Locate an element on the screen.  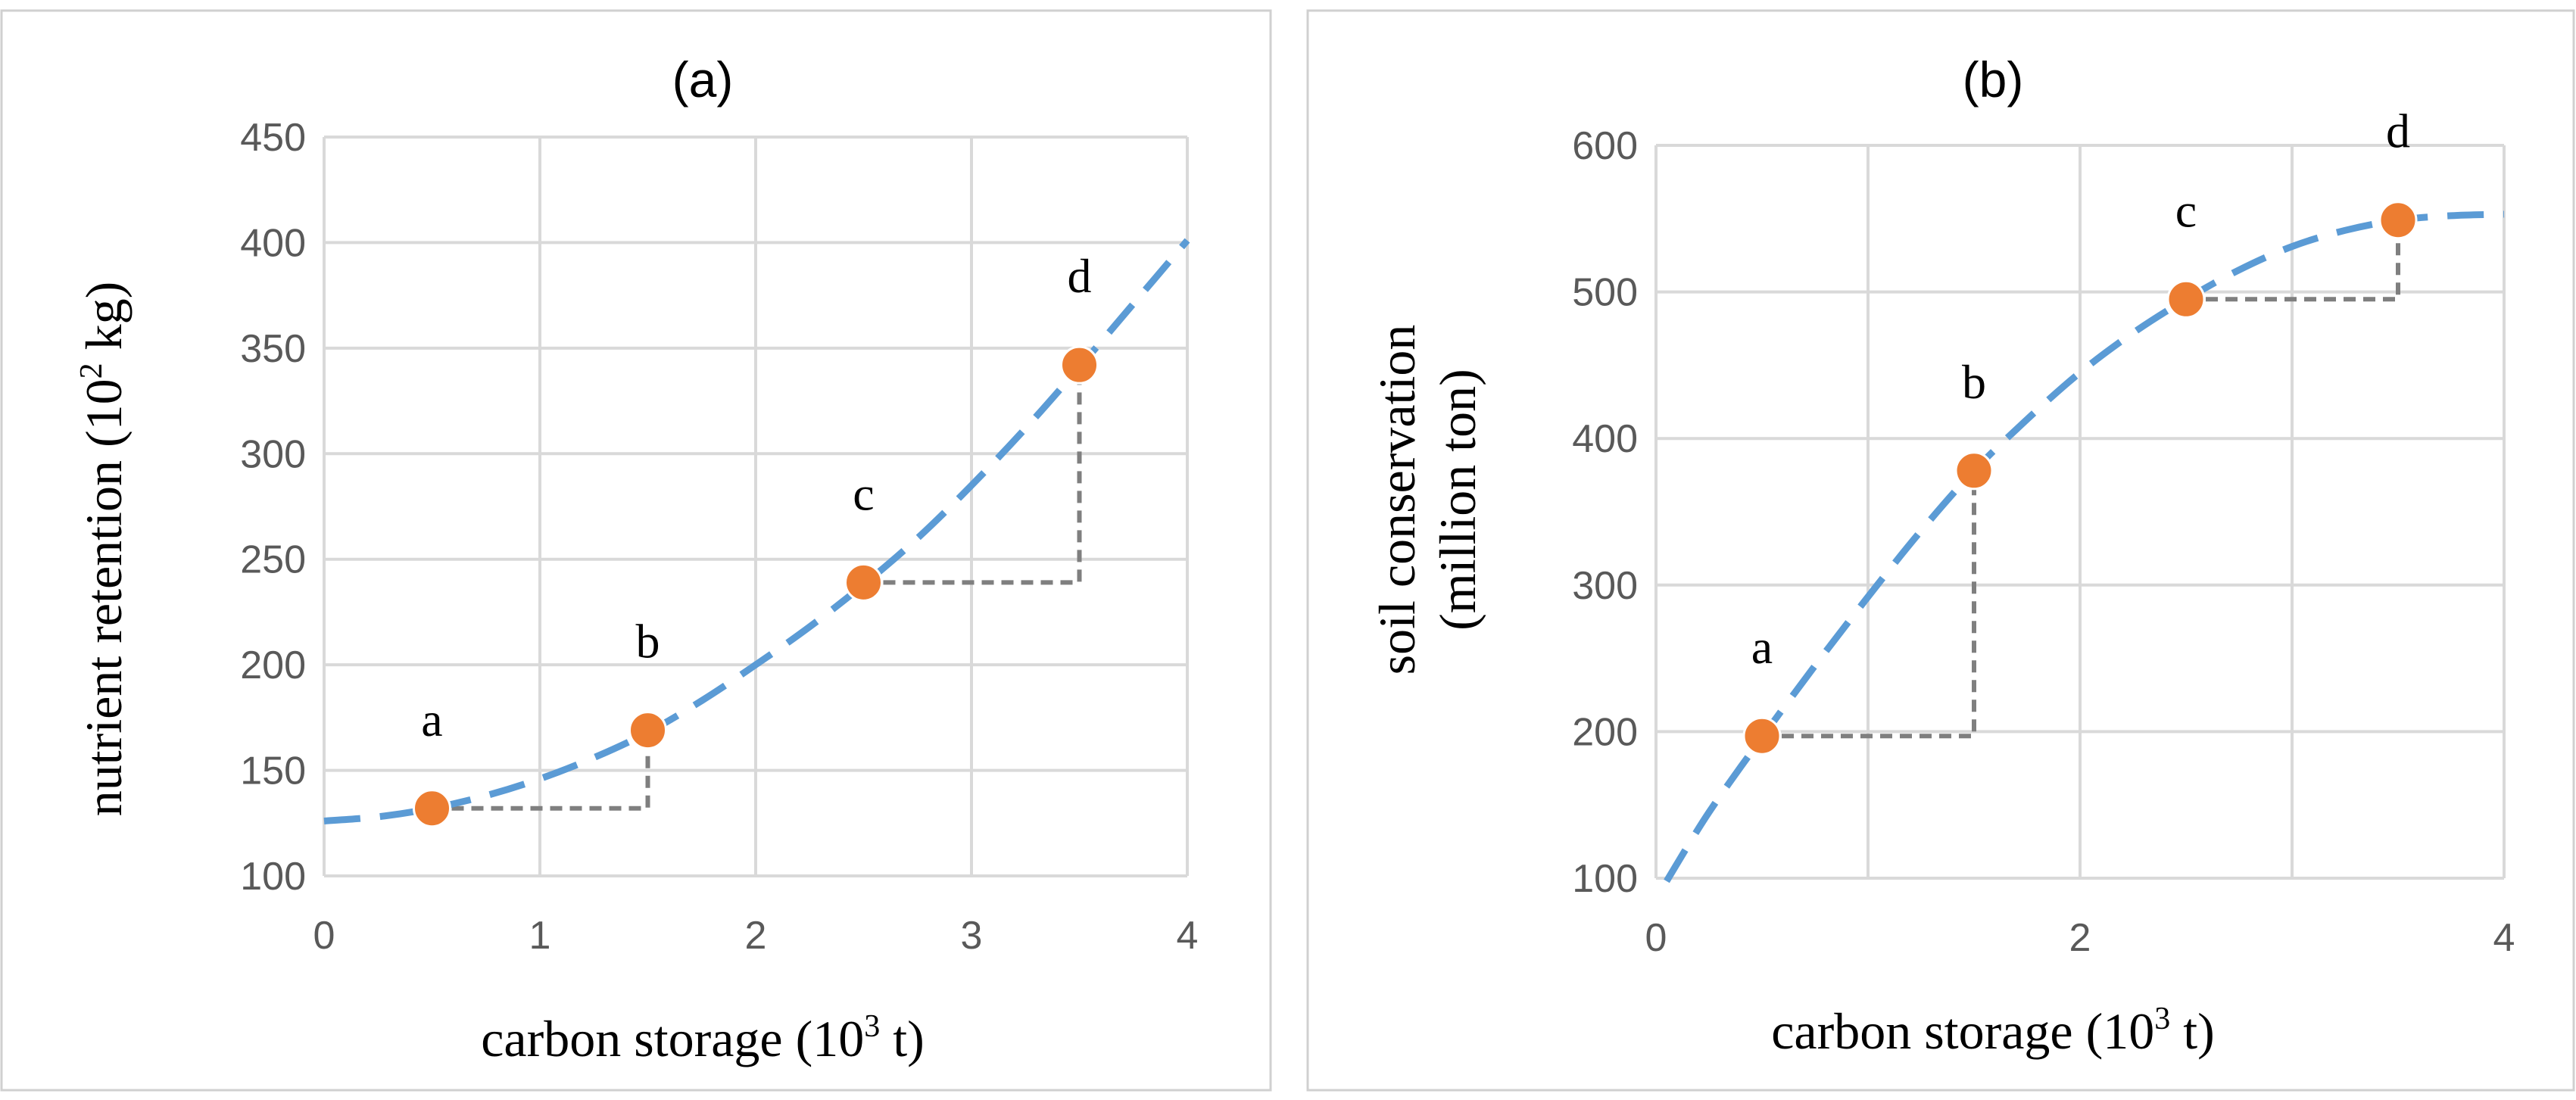
panel-a-point-c is located at coordinates (863, 582).